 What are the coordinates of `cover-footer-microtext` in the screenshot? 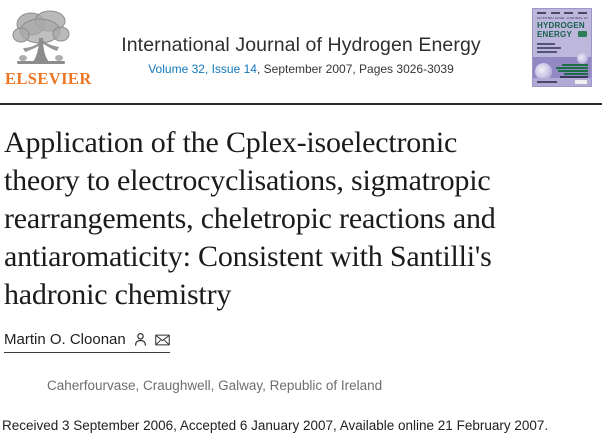 It's located at (547, 82).